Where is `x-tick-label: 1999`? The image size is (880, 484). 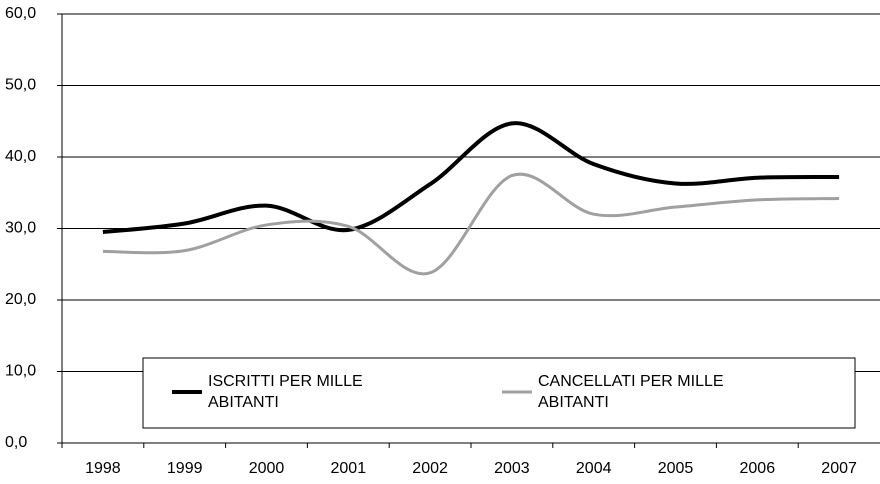
x-tick-label: 1999 is located at coordinates (185, 468).